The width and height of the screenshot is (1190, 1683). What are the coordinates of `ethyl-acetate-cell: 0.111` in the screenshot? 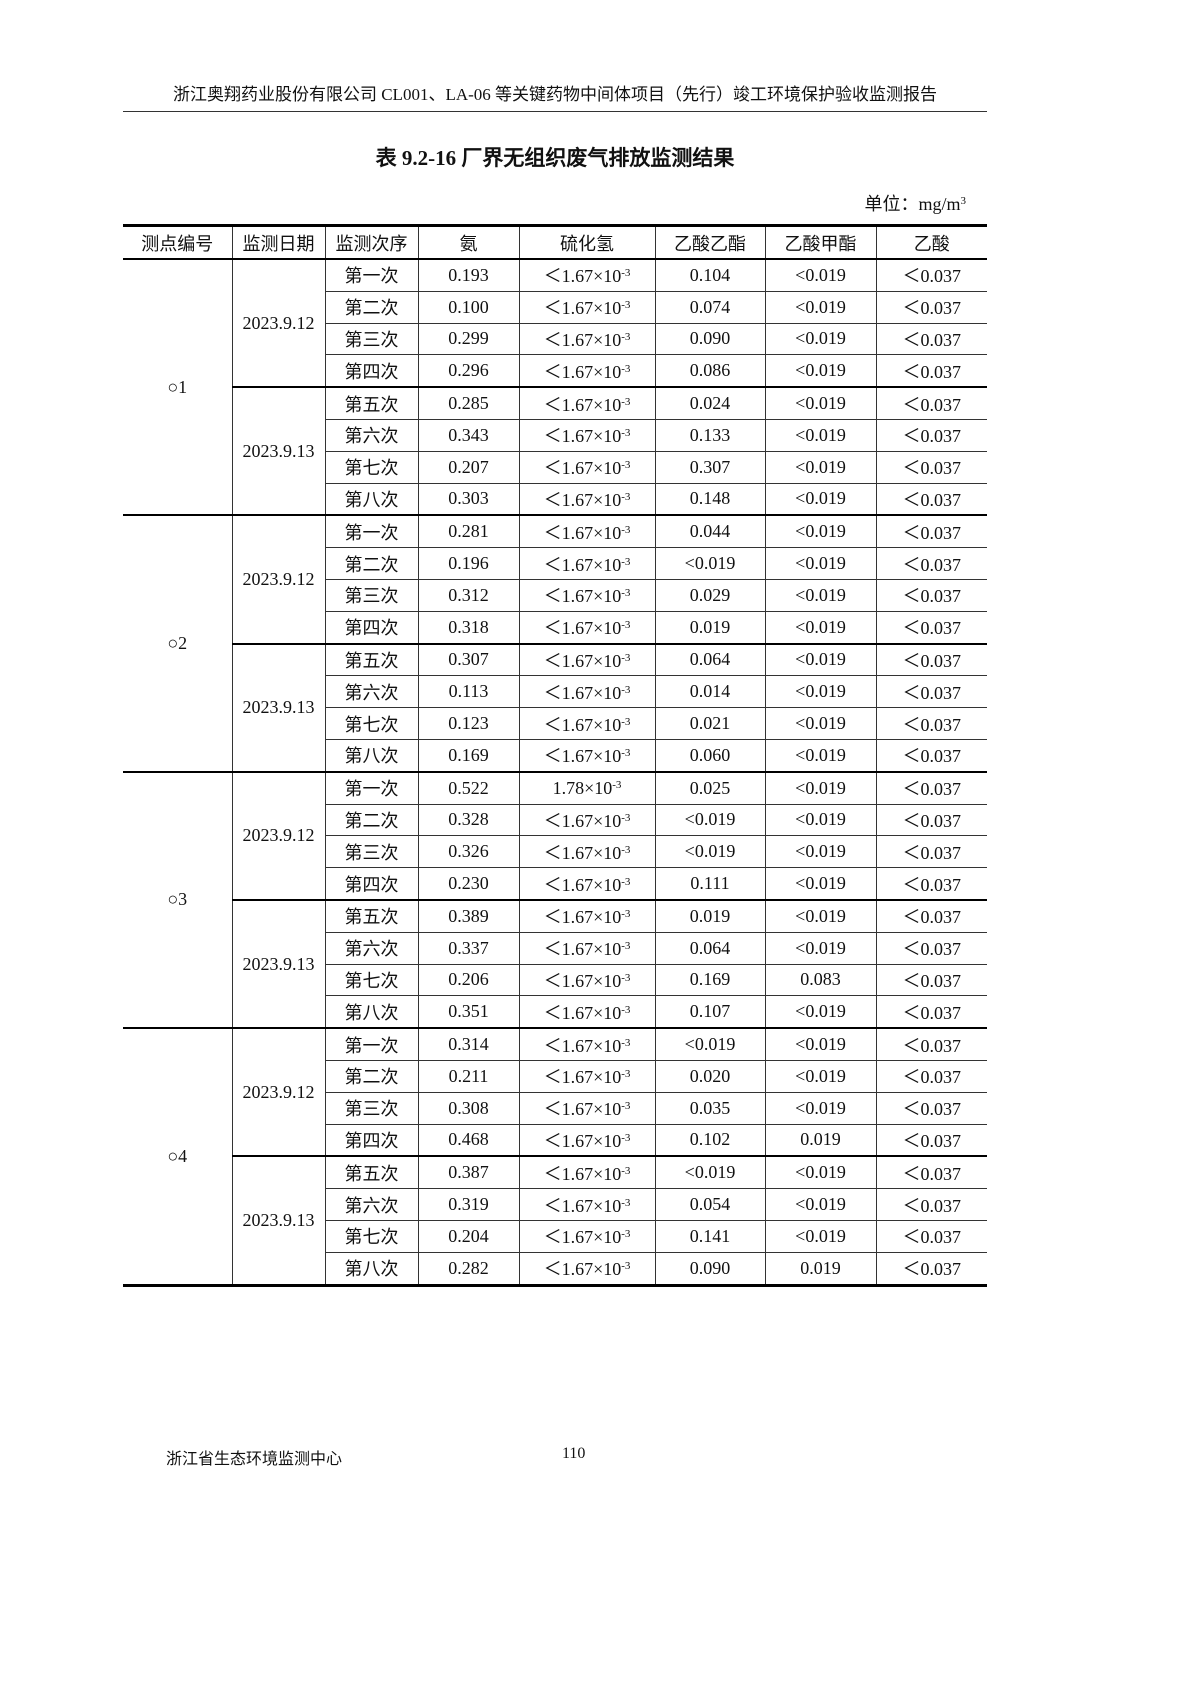 It's located at (710, 884).